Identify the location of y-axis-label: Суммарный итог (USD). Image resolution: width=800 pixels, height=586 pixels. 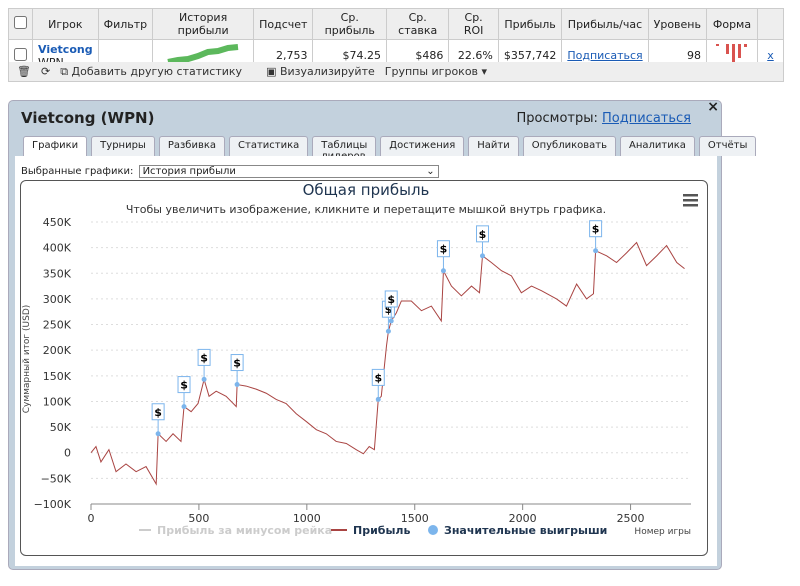
(27, 359).